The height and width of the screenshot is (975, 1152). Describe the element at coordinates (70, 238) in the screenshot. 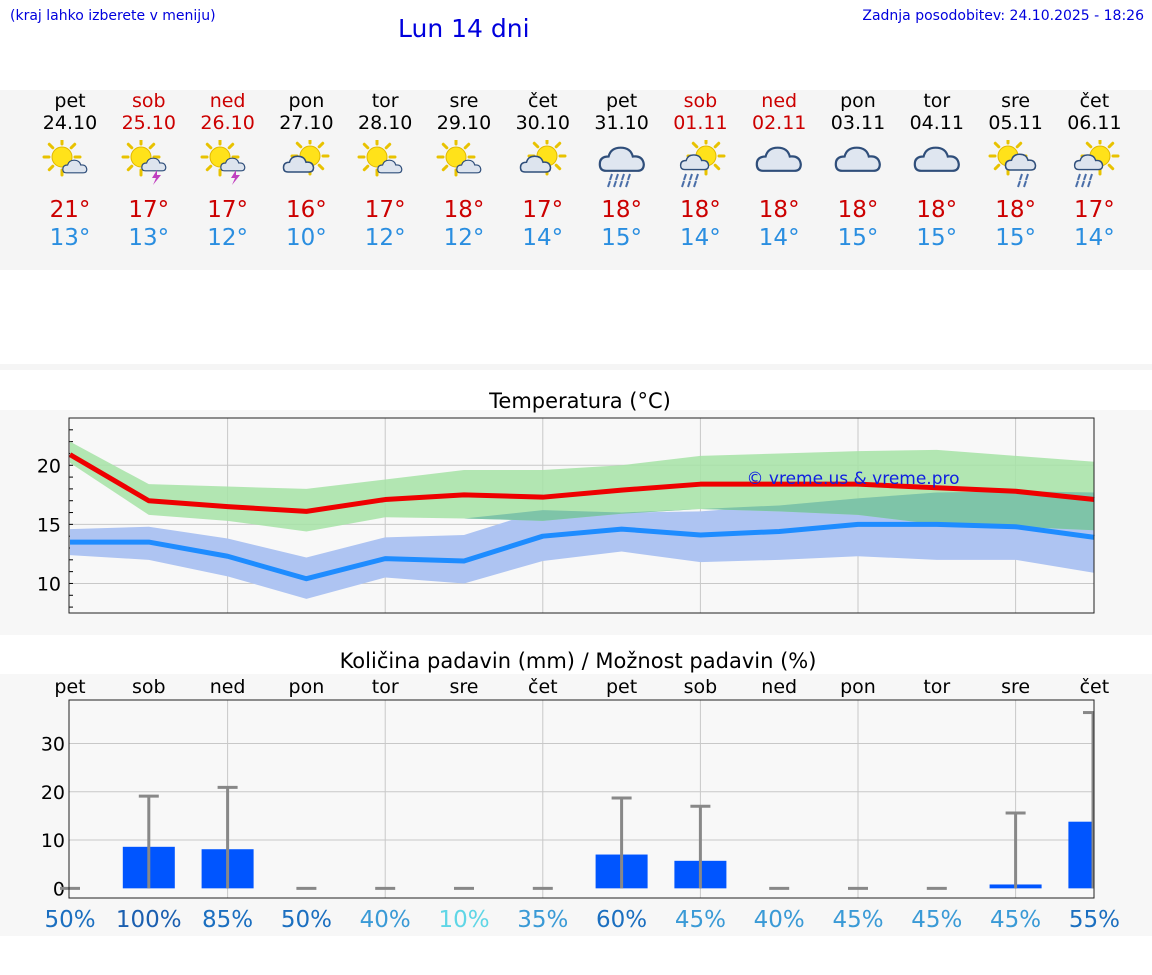

I see `min-temperature: 13°` at that location.